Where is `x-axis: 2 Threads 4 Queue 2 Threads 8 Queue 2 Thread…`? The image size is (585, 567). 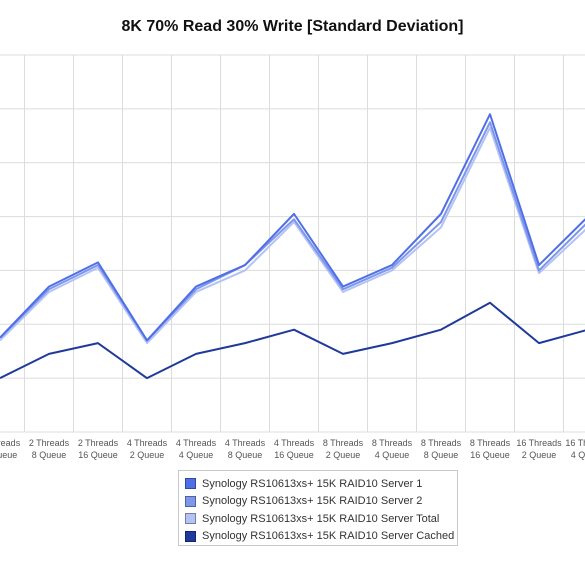
x-axis: 2 Threads 4 Queue 2 Threads 8 Queue 2 Thread… is located at coordinates (292, 449).